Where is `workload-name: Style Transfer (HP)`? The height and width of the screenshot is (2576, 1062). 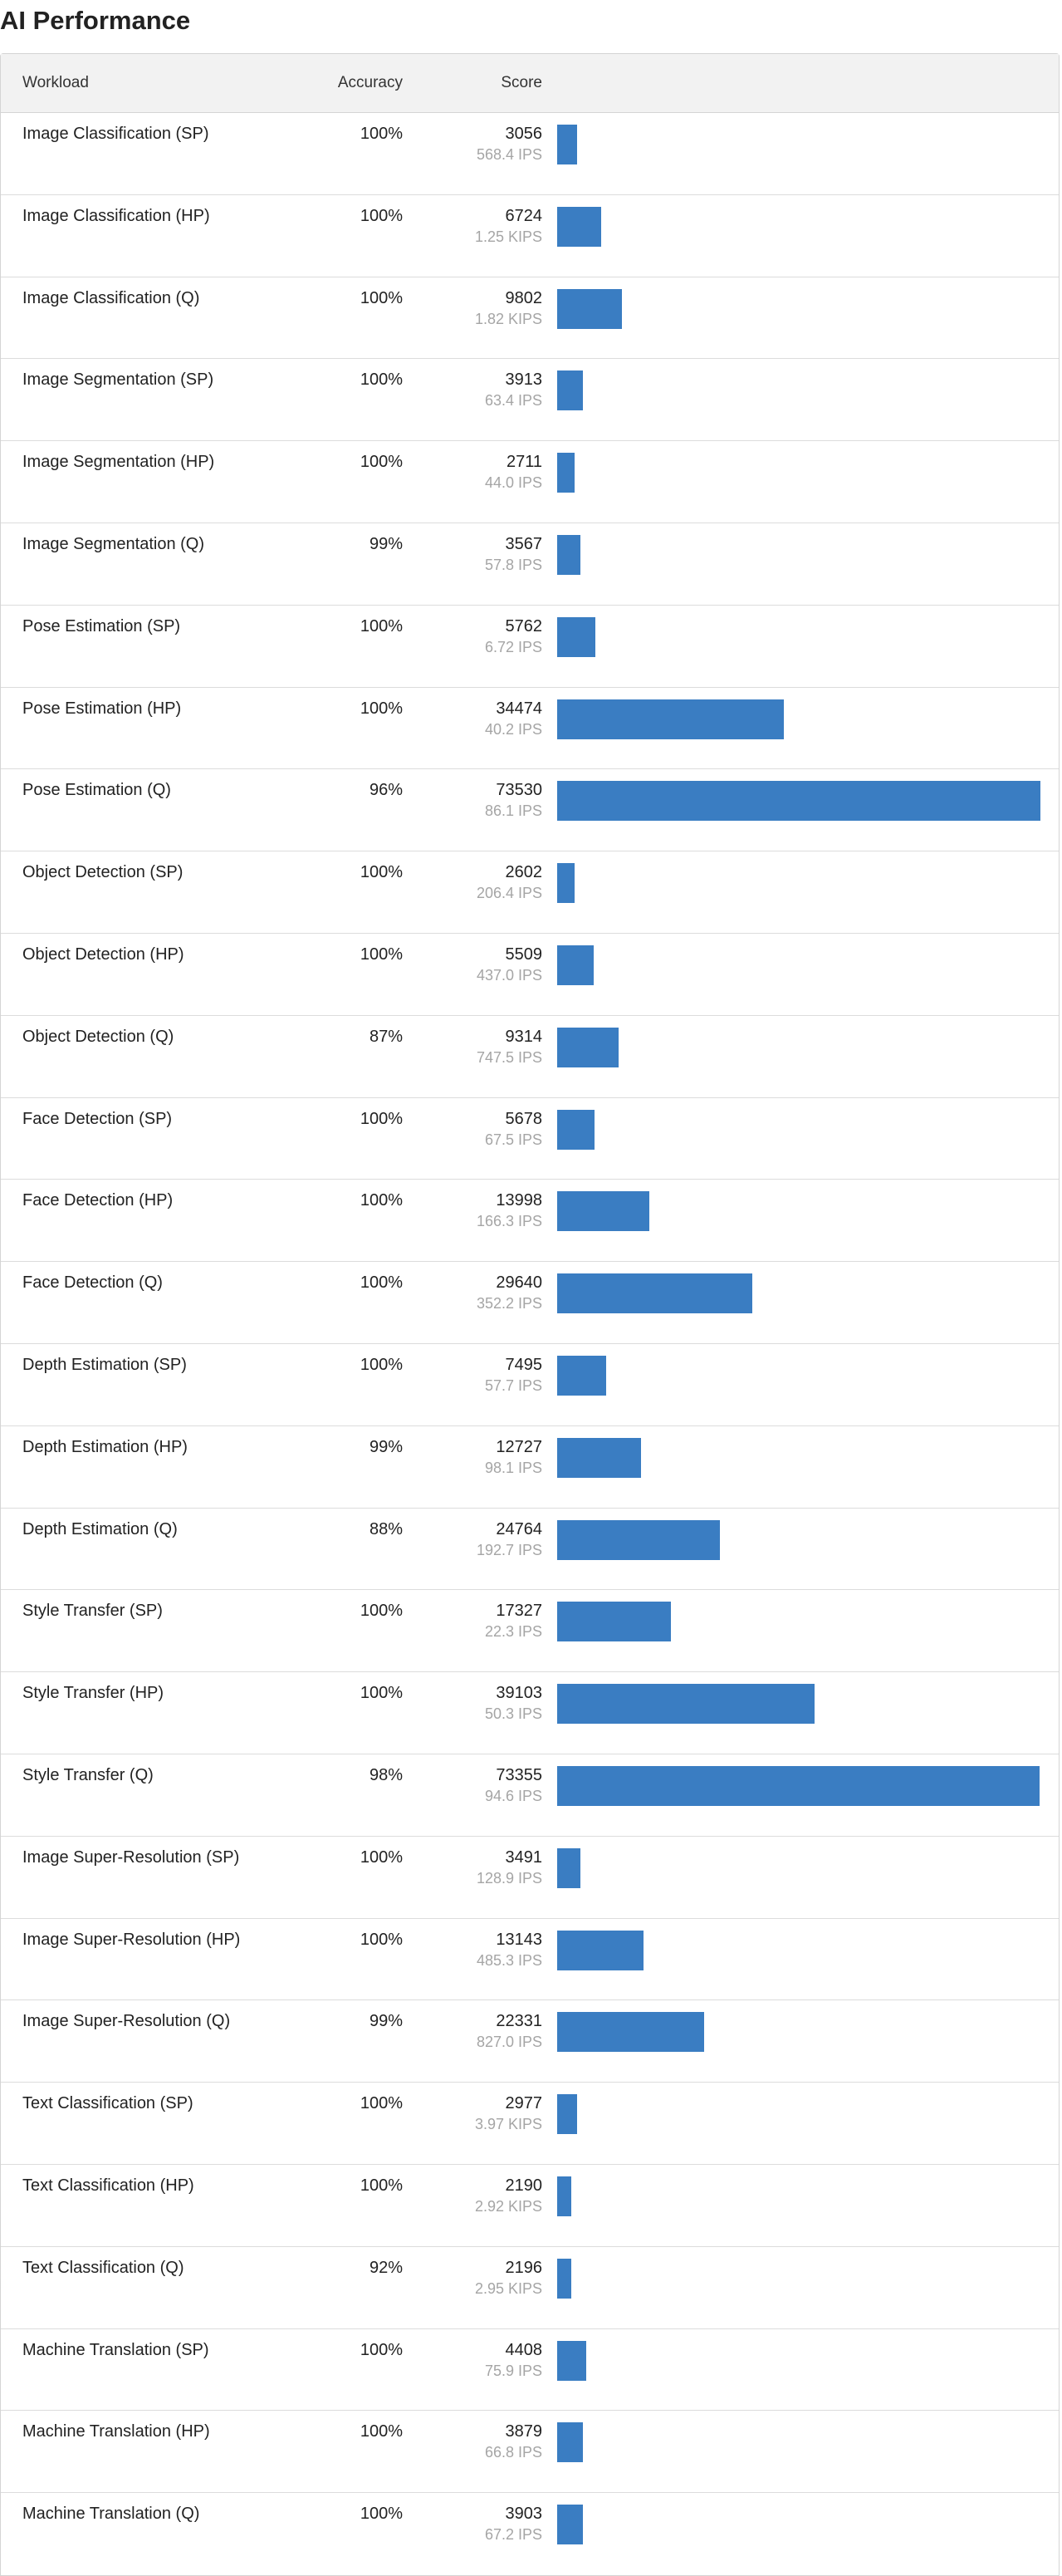
workload-name: Style Transfer (HP) is located at coordinates (93, 1693).